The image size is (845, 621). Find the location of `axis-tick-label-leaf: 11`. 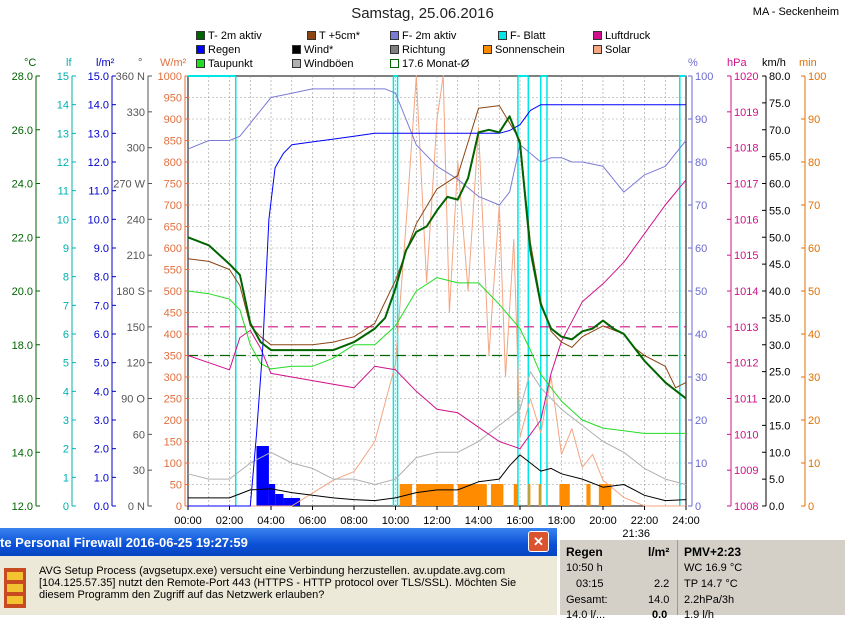

axis-tick-label-leaf: 11 is located at coordinates (63, 192).